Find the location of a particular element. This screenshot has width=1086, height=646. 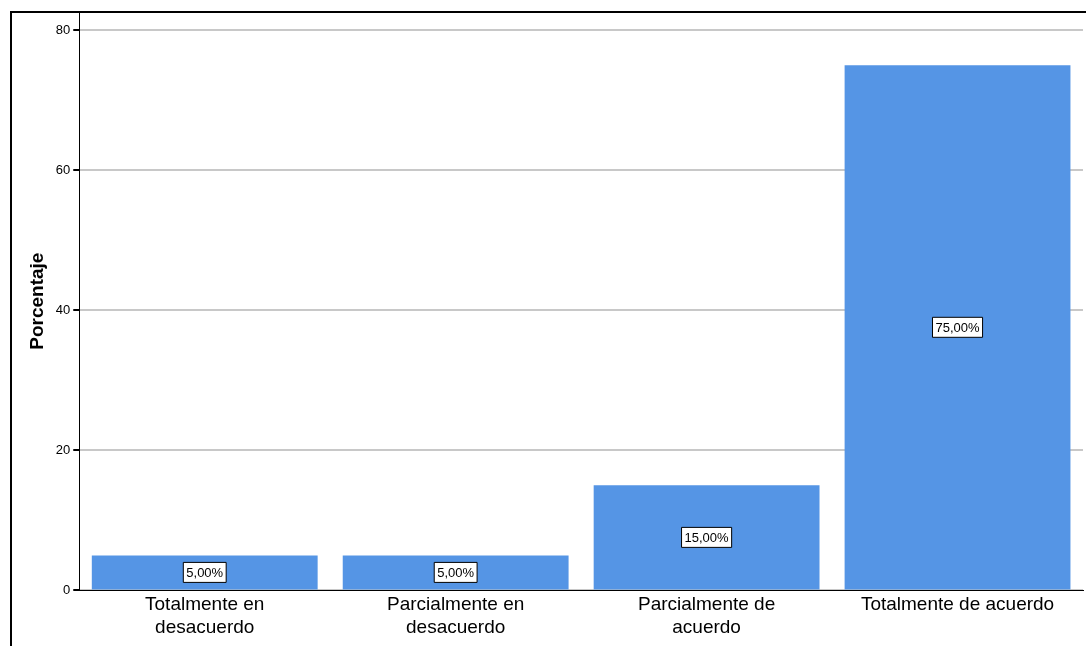

x-tick-label: Totalmente en desacuerdo is located at coordinates (205, 615).